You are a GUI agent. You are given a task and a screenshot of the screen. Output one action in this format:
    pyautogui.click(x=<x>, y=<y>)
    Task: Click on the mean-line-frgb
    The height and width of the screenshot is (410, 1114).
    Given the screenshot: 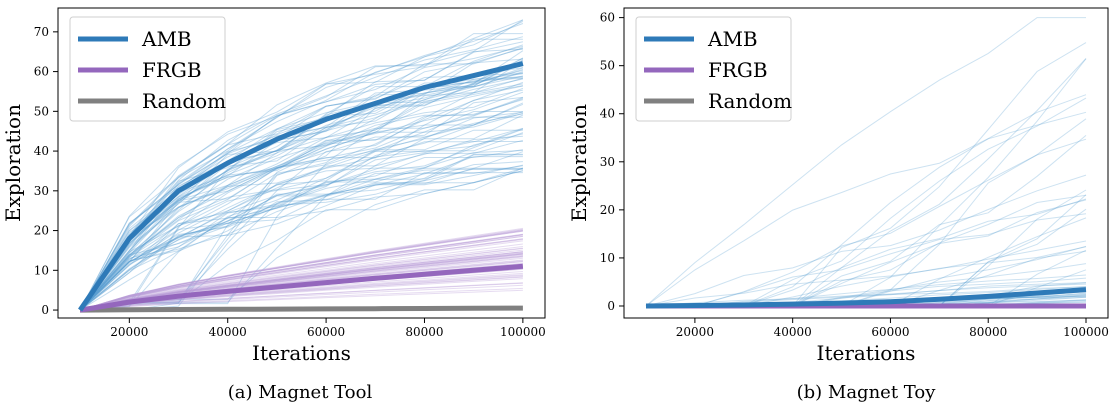 What is the action you would take?
    pyautogui.click(x=301, y=288)
    